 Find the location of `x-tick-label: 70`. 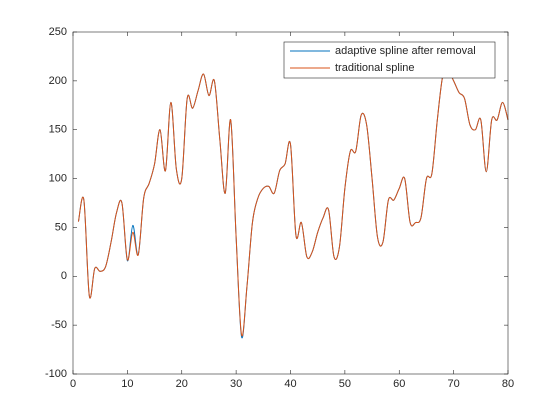

x-tick-label: 70 is located at coordinates (454, 384).